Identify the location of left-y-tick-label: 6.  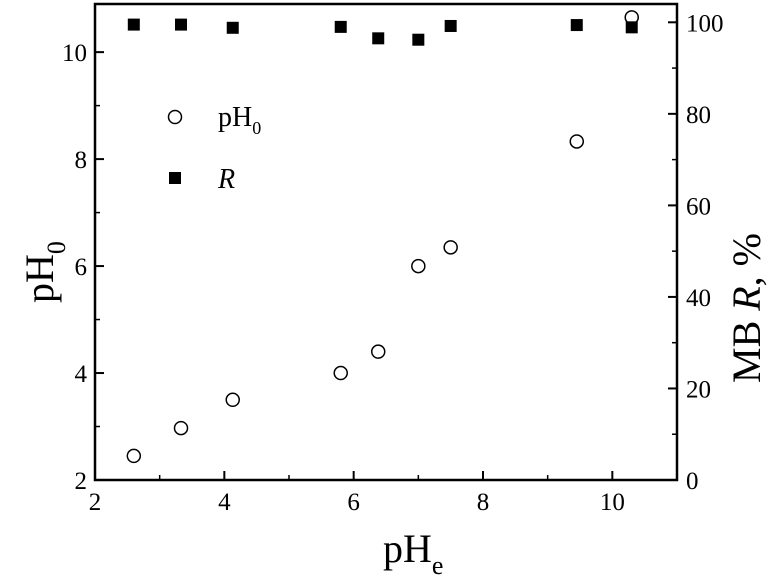
(81, 267).